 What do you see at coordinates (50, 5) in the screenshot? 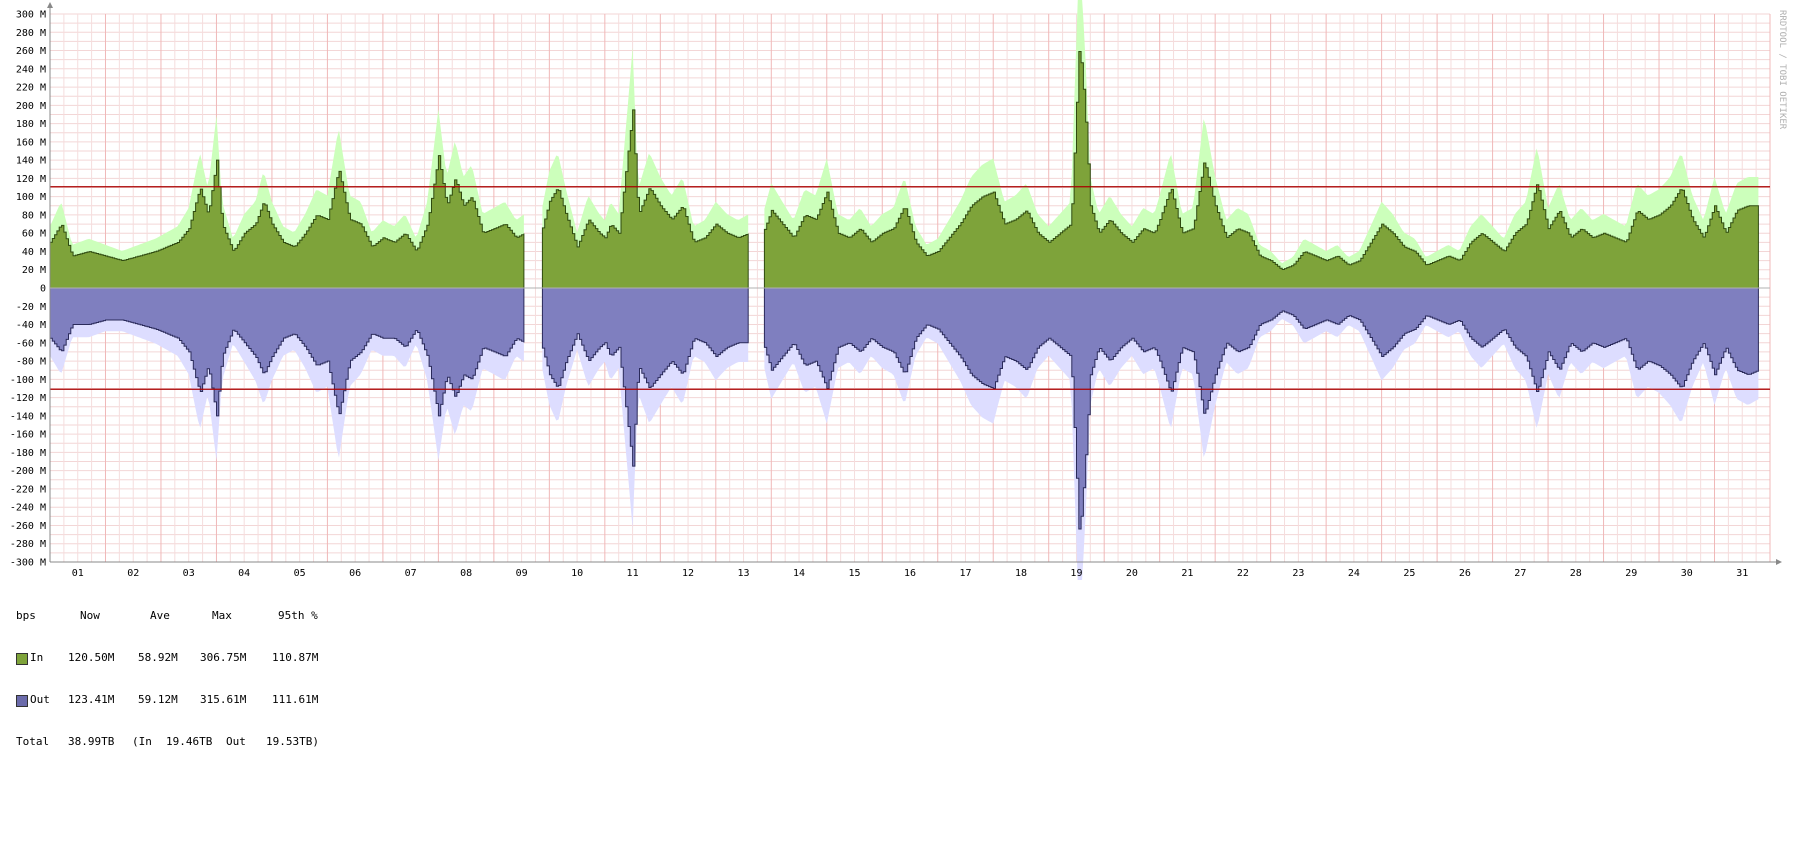
I see `y-axis-arrow` at bounding box center [50, 5].